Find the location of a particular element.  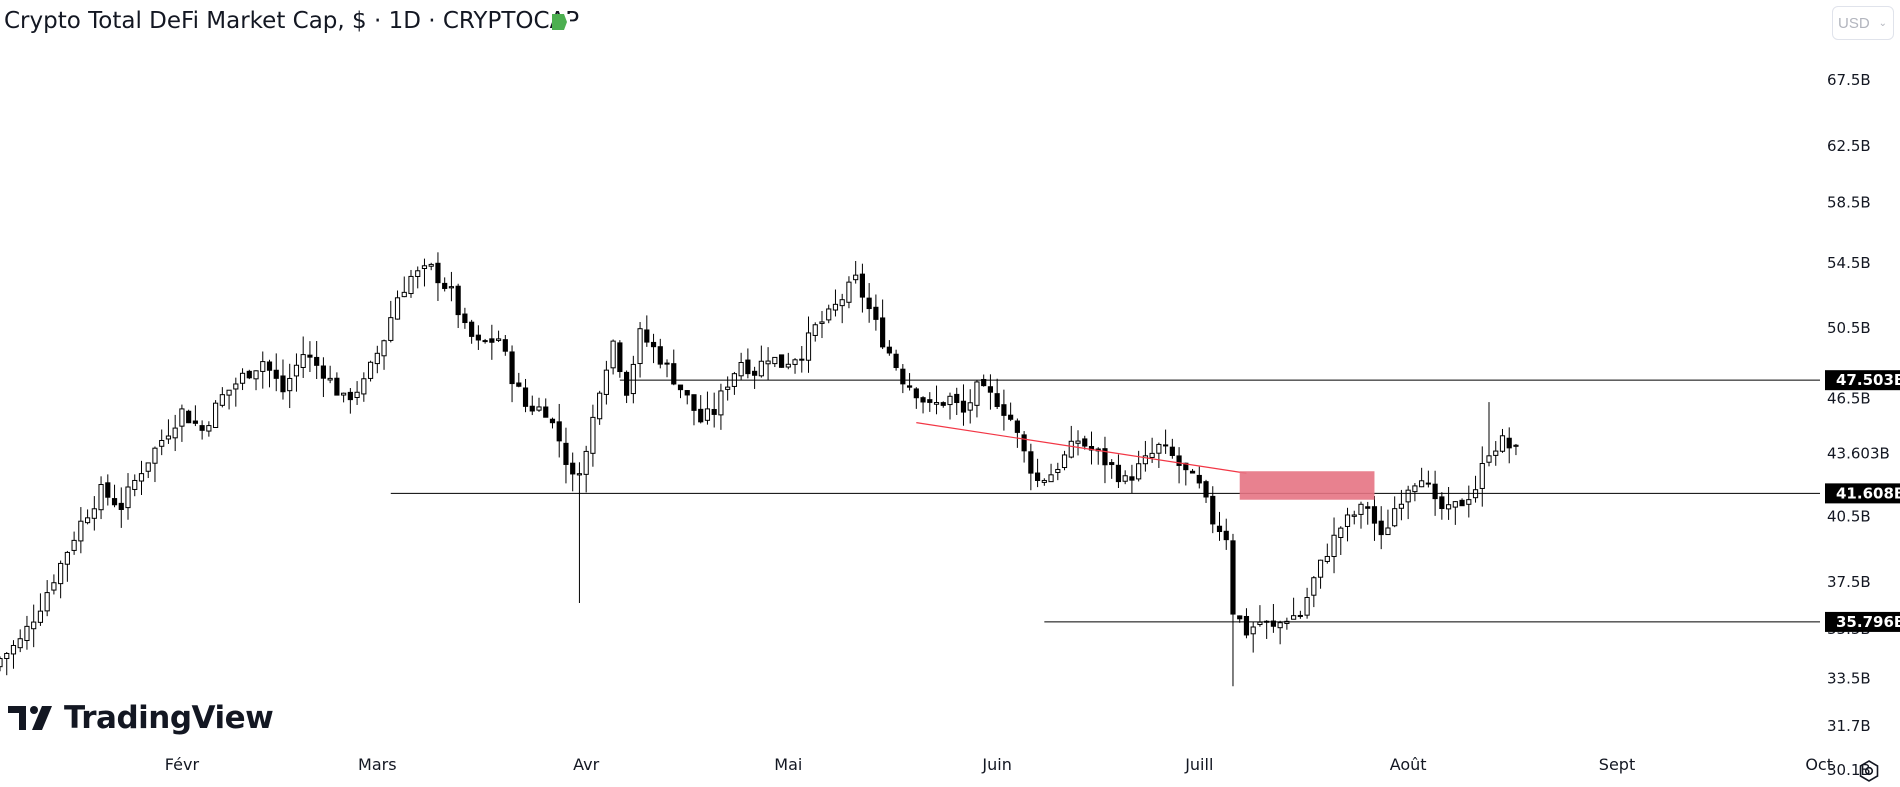

trendline is located at coordinates (1081, 448).